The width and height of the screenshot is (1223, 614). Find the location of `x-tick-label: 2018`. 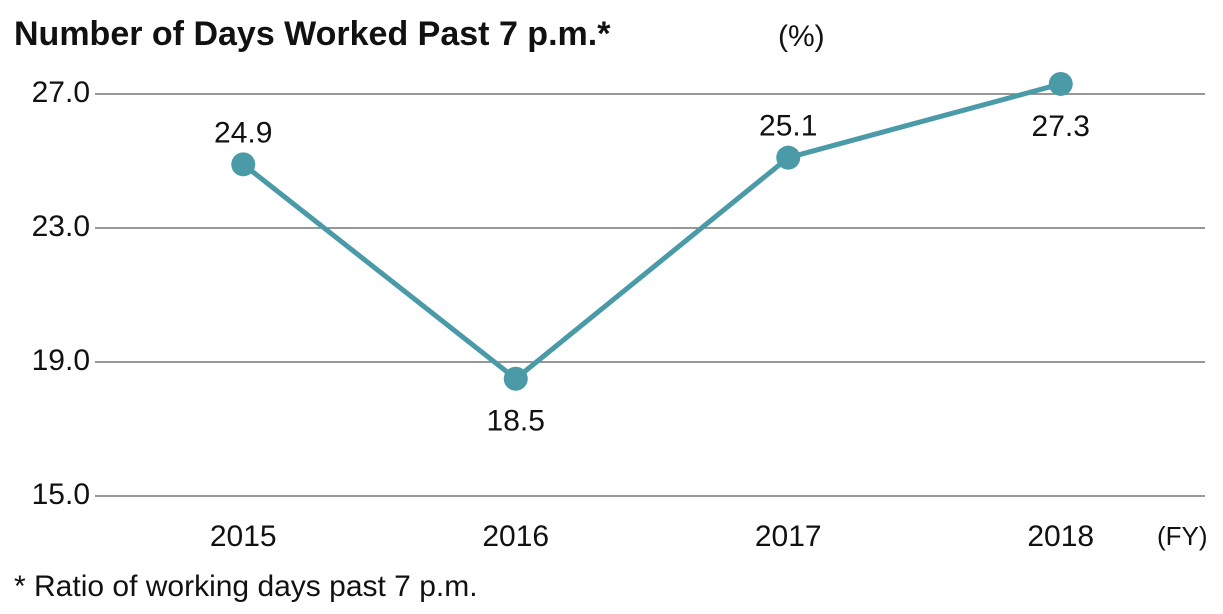

x-tick-label: 2018 is located at coordinates (1060, 536).